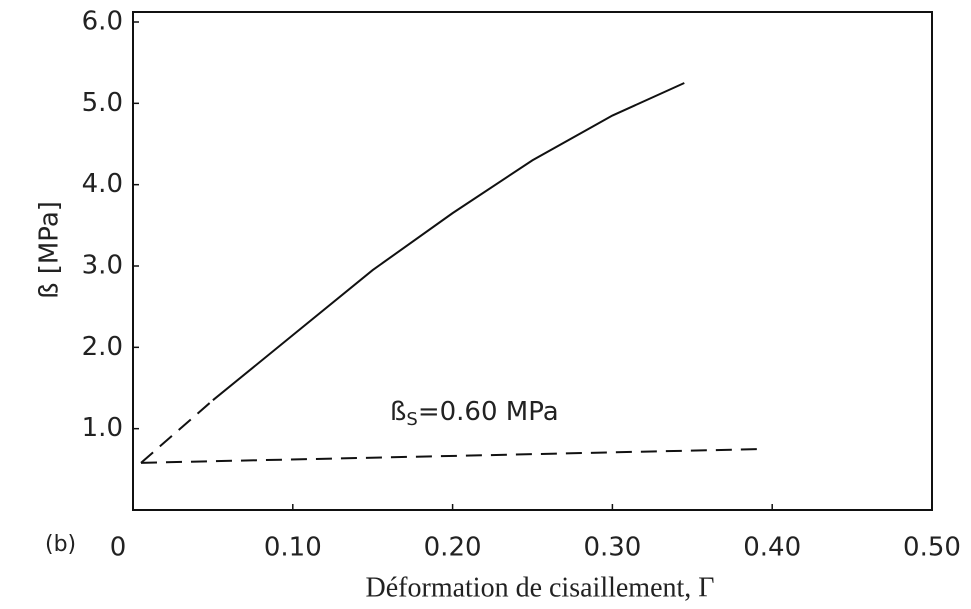 Image resolution: width=971 pixels, height=609 pixels. Describe the element at coordinates (488, 412) in the screenshot. I see `annotation-text: =0.60 MPa` at that location.